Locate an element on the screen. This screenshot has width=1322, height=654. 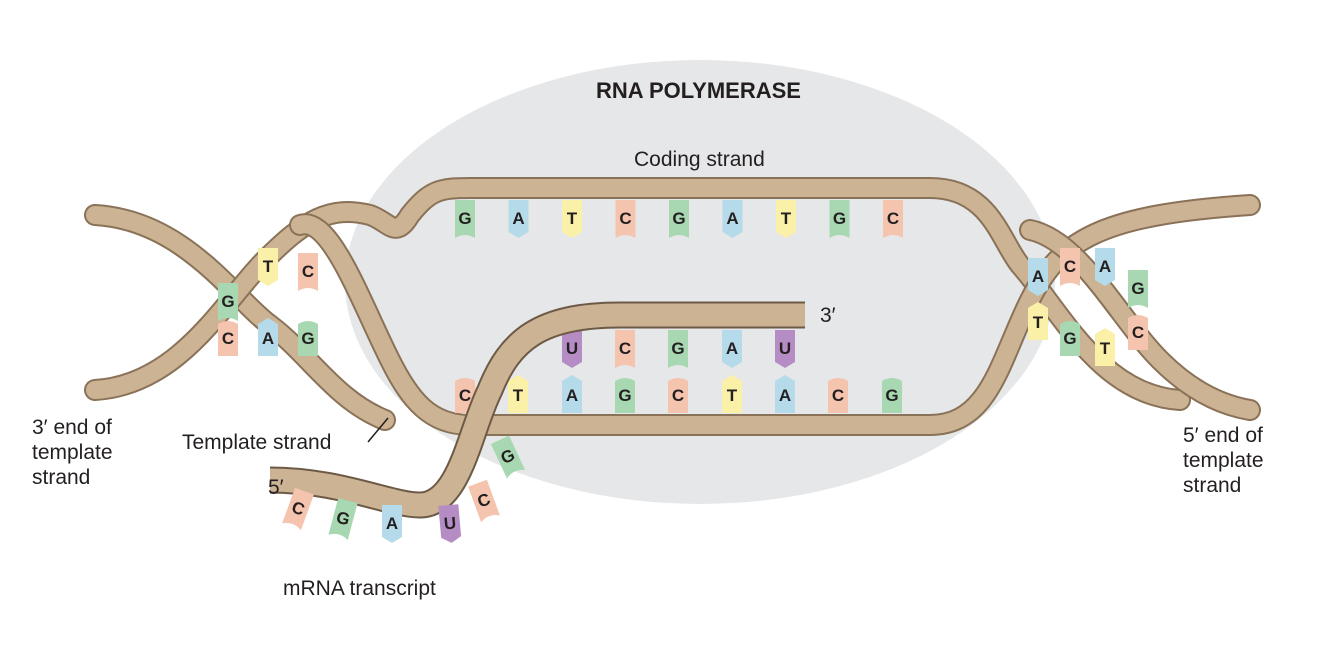
three-prime-end-label: 3′ end of template strand is located at coordinates (72, 452).